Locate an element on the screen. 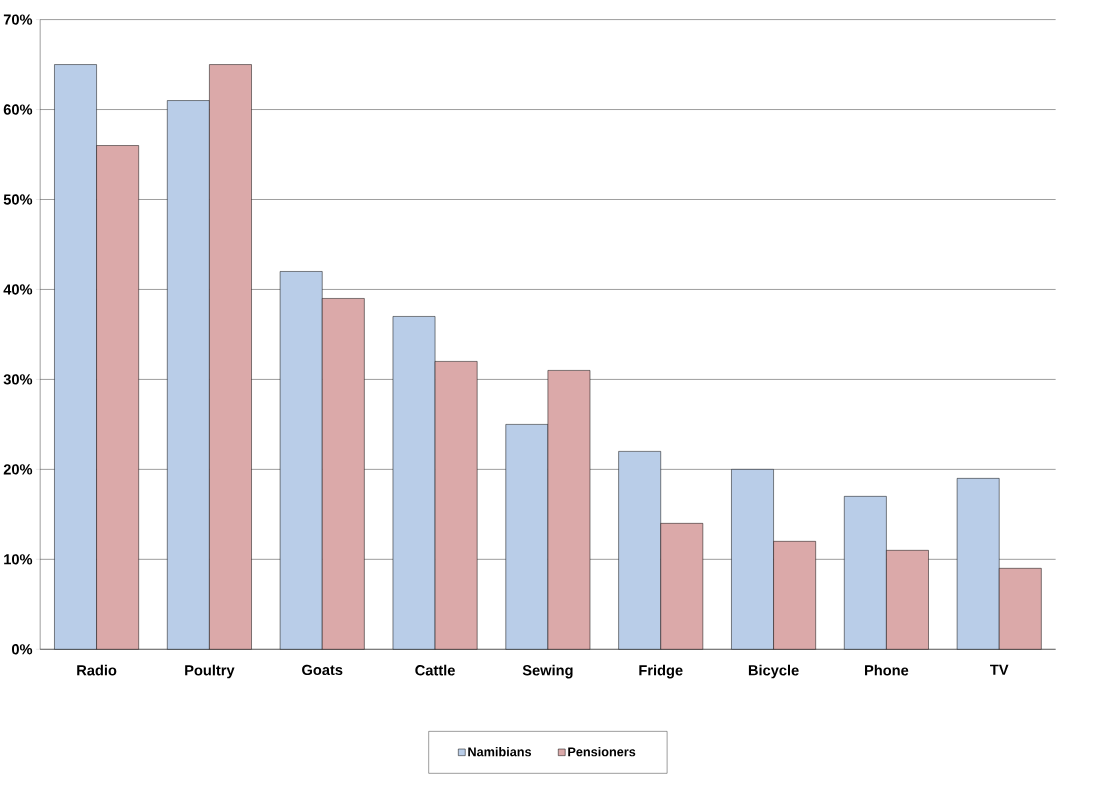  y-tick-label: 40% is located at coordinates (18, 289).